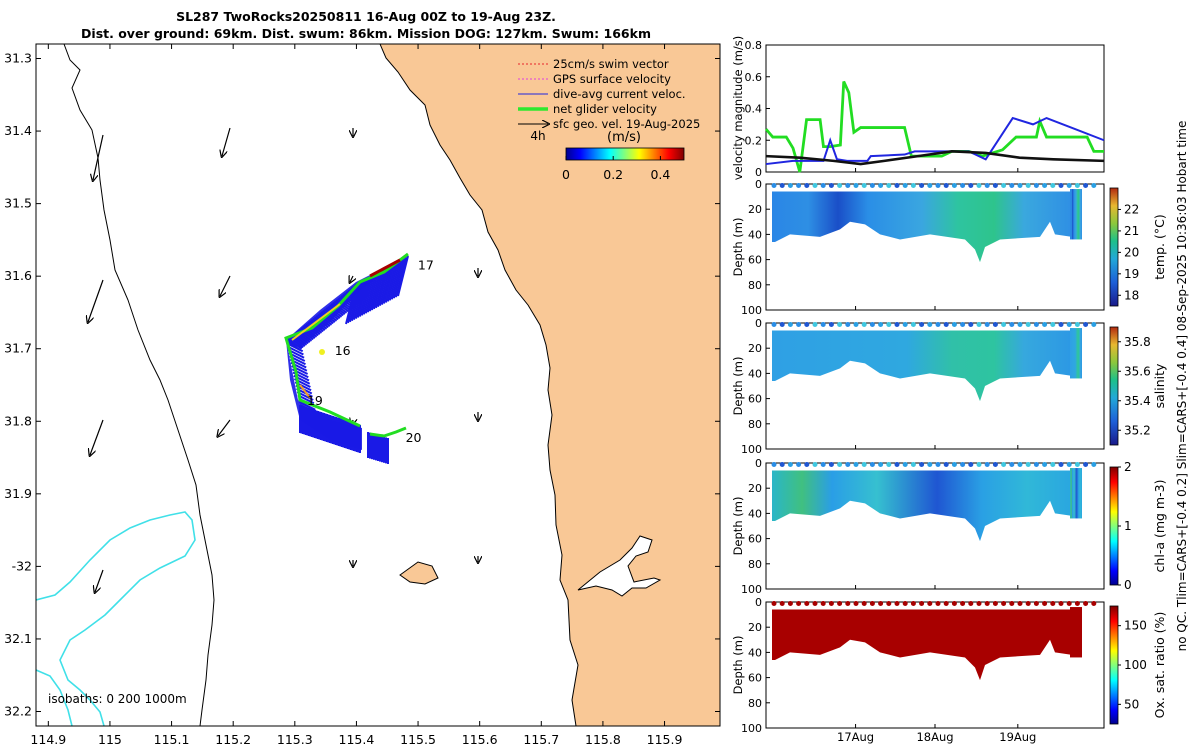 The height and width of the screenshot is (750, 1200). Describe the element at coordinates (116, 618) in the screenshot. I see `isobath-200m` at that location.